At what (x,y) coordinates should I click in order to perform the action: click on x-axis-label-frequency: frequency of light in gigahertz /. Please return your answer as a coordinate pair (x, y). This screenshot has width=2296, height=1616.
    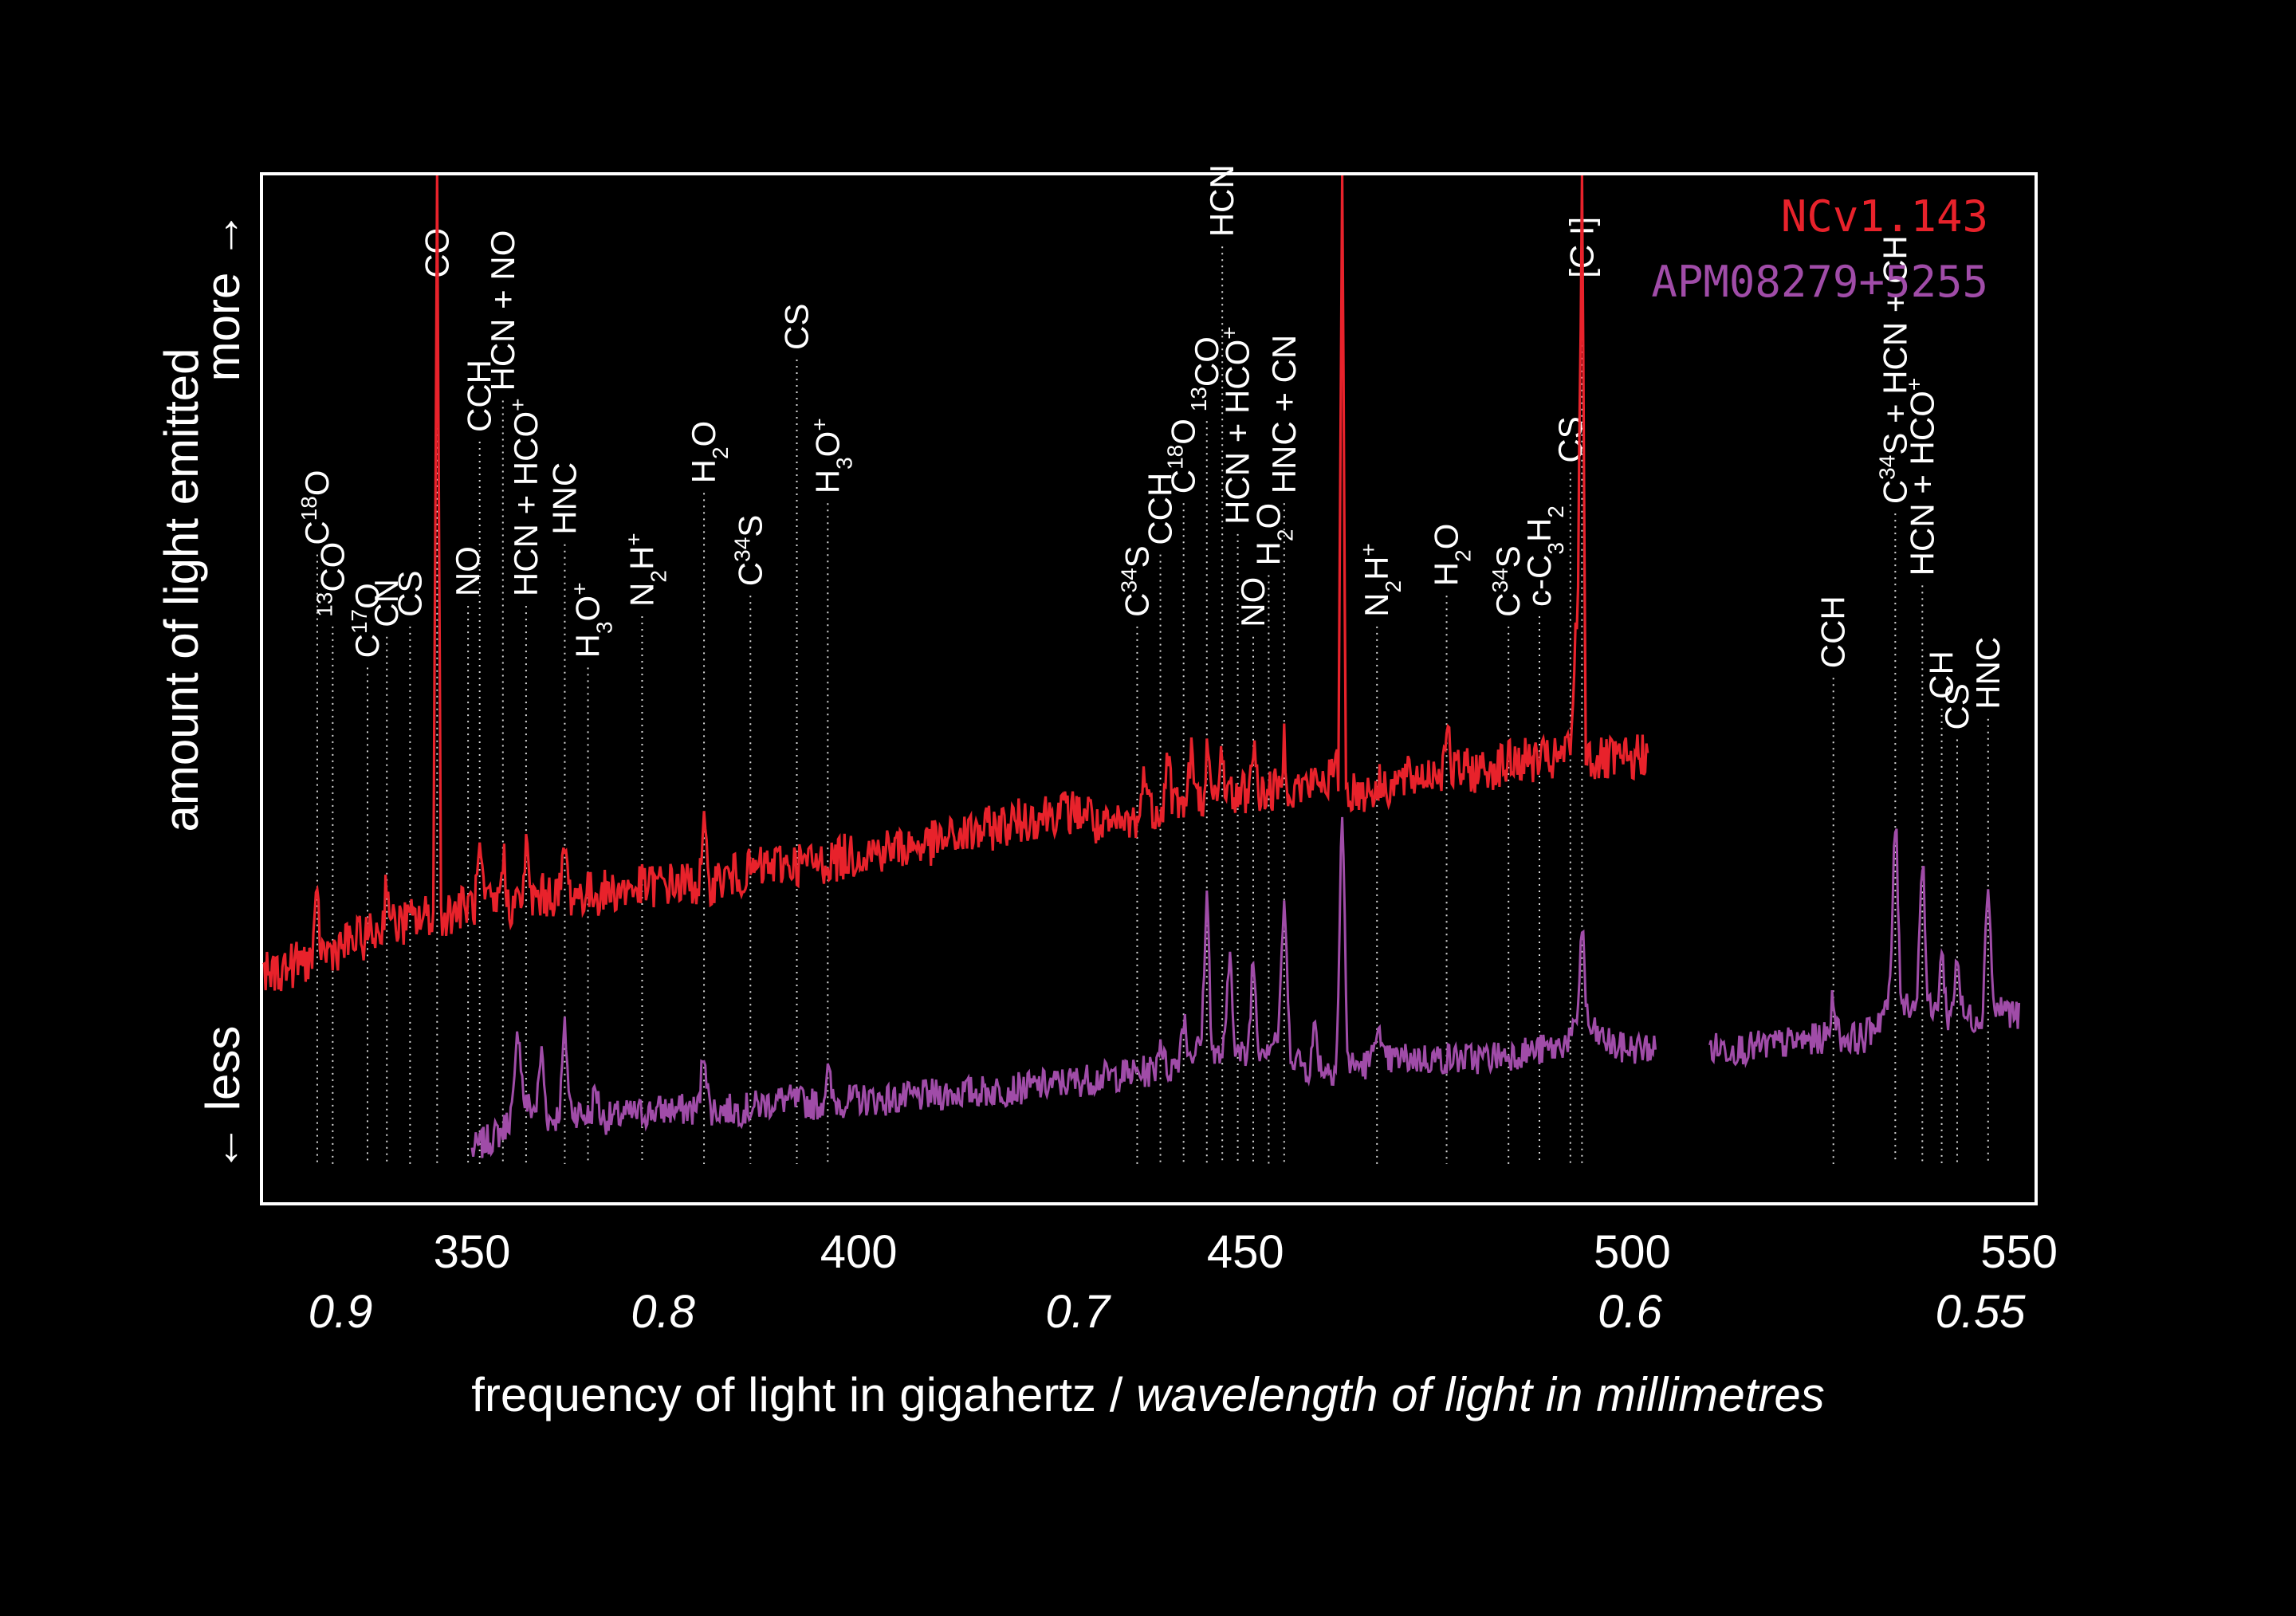
    Looking at the image, I should click on (803, 1394).